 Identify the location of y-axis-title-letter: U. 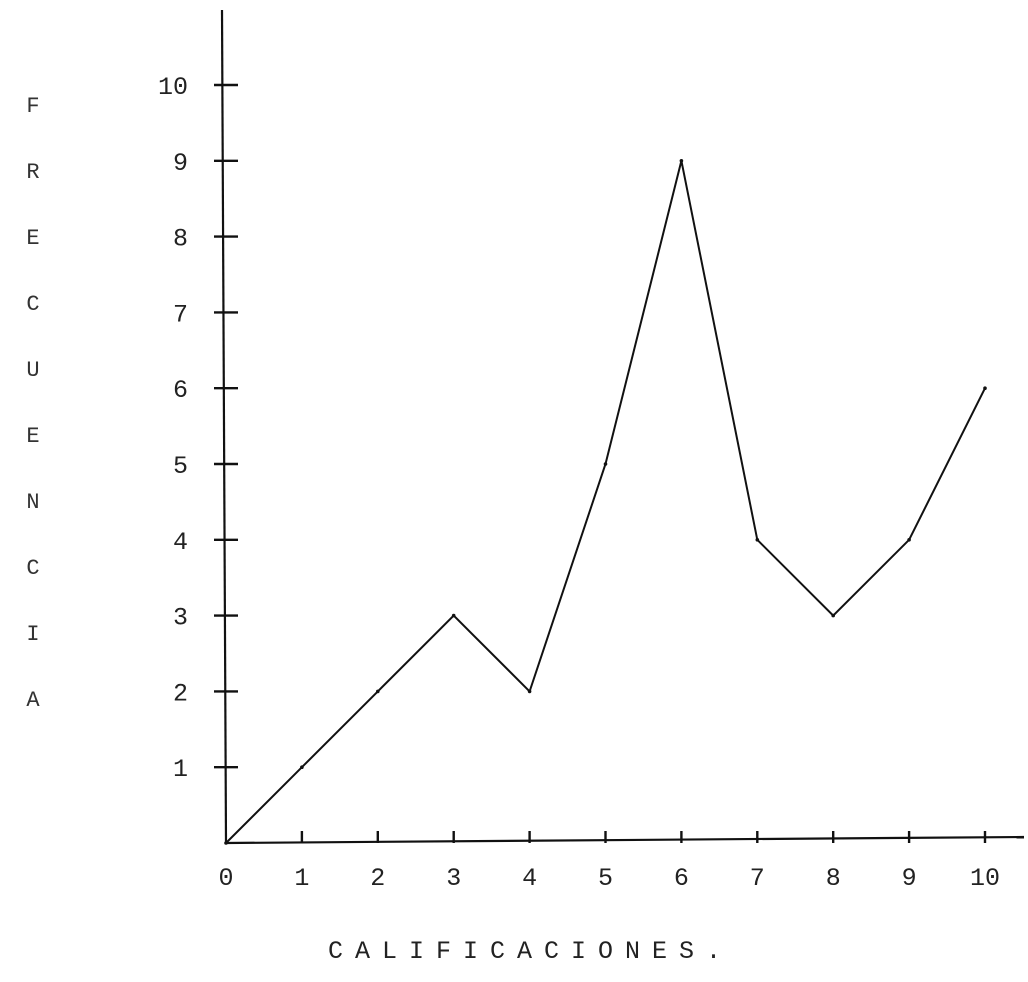
(32, 370).